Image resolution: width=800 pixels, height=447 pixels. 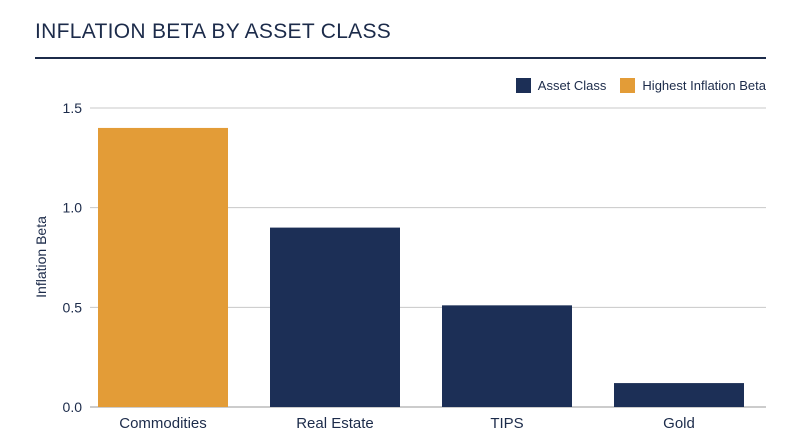 I want to click on y-axis-label: Inflation Beta, so click(x=41, y=257).